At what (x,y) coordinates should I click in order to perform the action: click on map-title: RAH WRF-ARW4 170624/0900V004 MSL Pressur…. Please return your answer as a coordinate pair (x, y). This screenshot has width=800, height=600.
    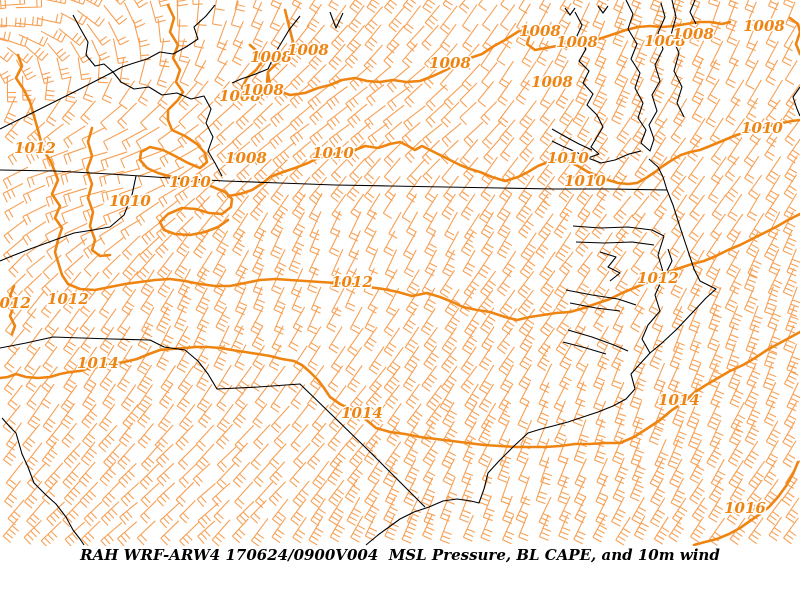
    Looking at the image, I should click on (400, 555).